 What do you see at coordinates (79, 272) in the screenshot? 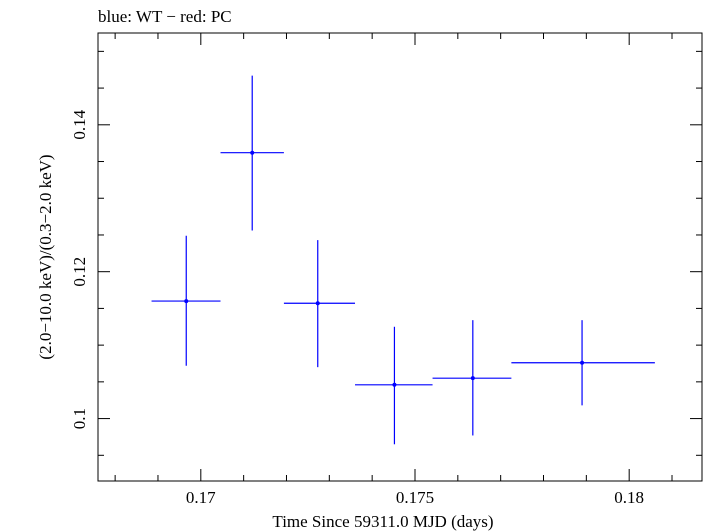
I see `y-tick-label: 0.12` at bounding box center [79, 272].